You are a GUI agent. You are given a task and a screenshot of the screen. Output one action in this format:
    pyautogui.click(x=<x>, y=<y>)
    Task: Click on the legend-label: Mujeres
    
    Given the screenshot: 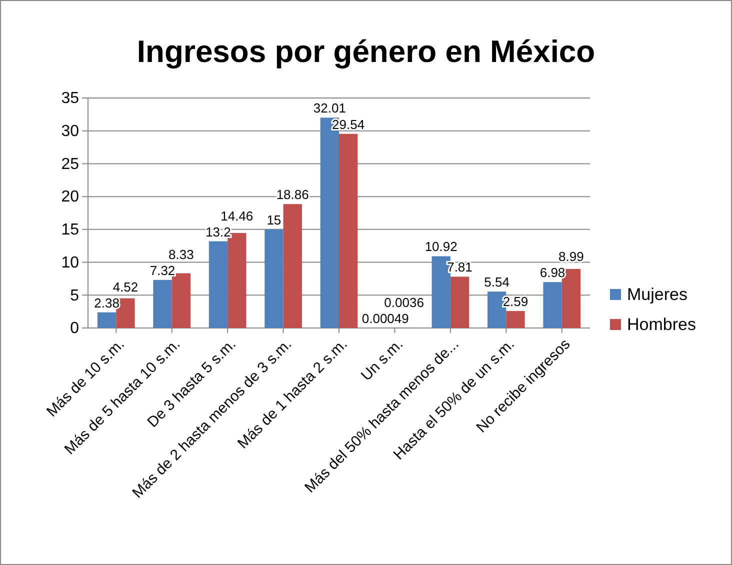 What is the action you would take?
    pyautogui.click(x=657, y=294)
    